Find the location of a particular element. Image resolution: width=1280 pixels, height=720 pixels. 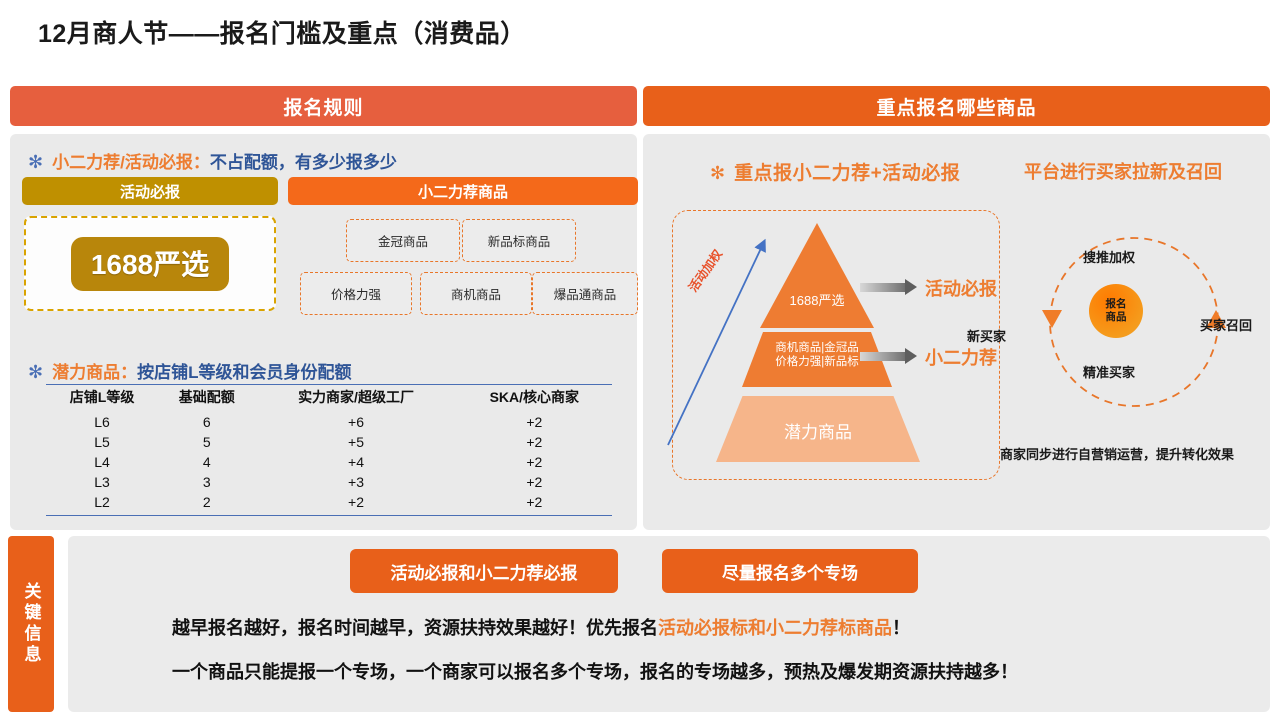

bullet-rule-2-text: 按店铺L等级和会员身份配额 is located at coordinates (244, 372).